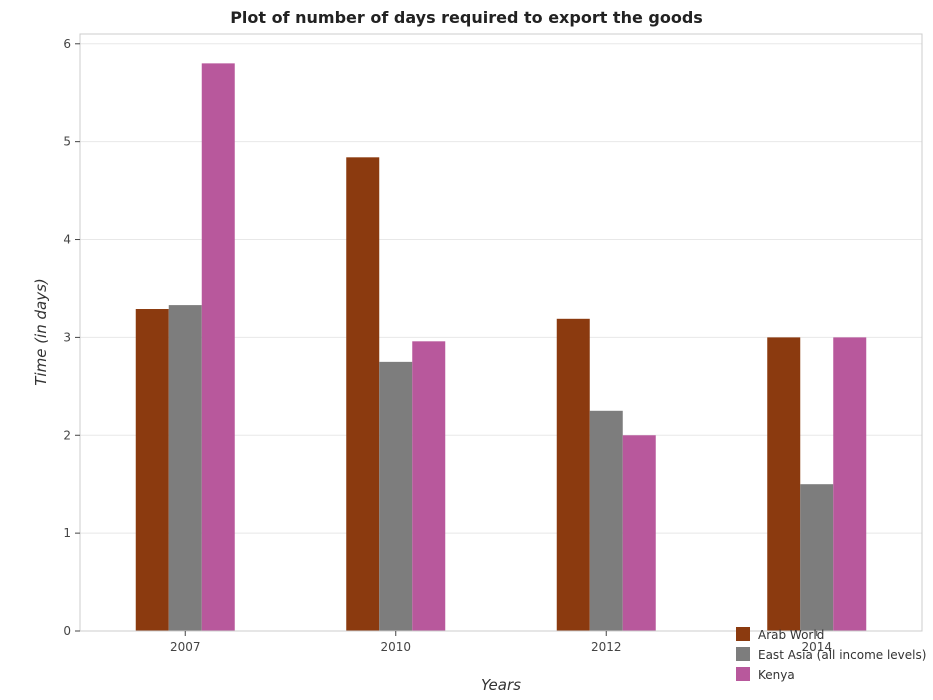 This screenshot has height=700, width=933. What do you see at coordinates (776, 675) in the screenshot?
I see `legend-label: Kenya` at bounding box center [776, 675].